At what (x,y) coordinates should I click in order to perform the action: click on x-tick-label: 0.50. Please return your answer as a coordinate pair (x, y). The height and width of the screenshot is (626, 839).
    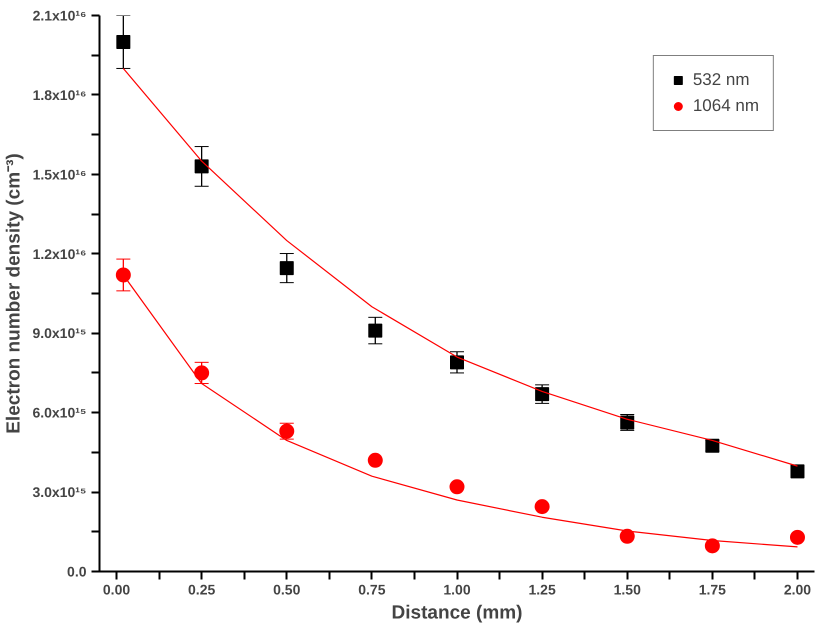
    Looking at the image, I should click on (287, 590).